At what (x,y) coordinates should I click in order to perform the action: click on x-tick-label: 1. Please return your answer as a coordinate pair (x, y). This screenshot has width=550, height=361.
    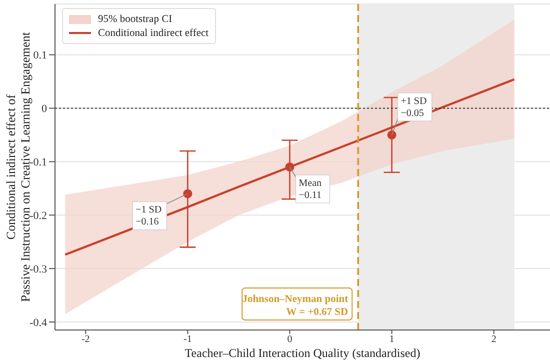
    Looking at the image, I should click on (391, 340).